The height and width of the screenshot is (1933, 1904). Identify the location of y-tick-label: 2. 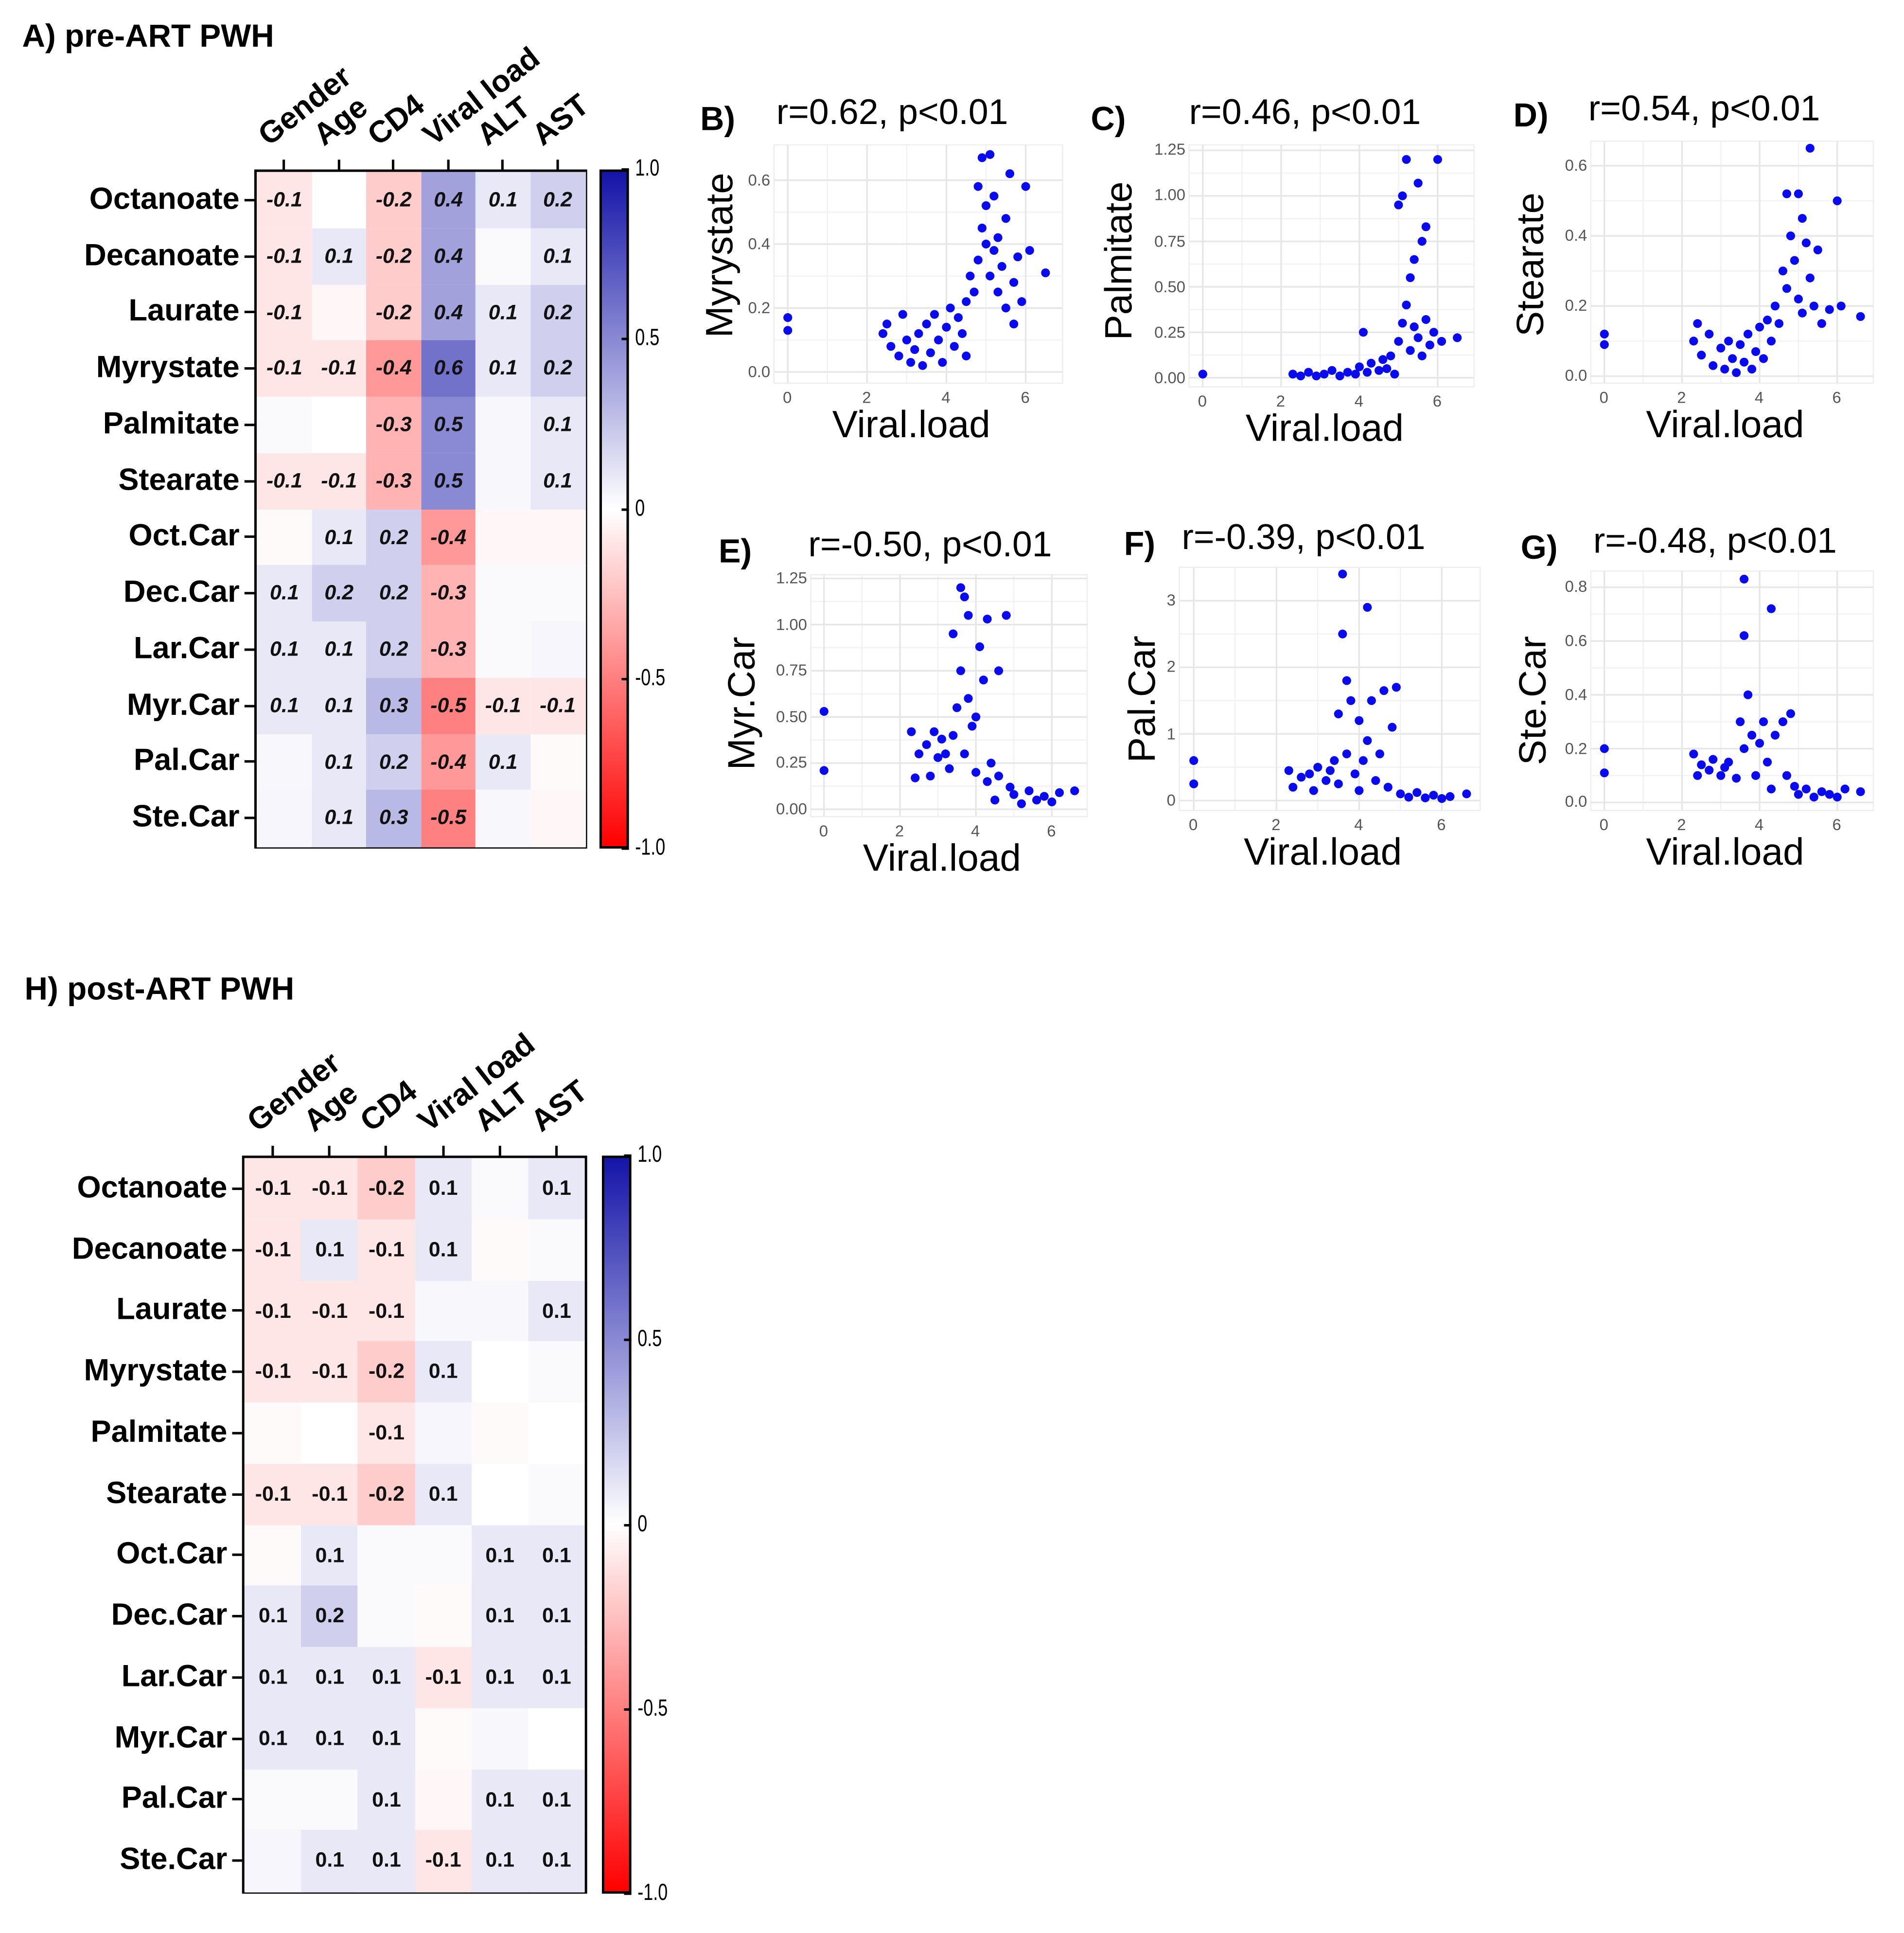
(1171, 666).